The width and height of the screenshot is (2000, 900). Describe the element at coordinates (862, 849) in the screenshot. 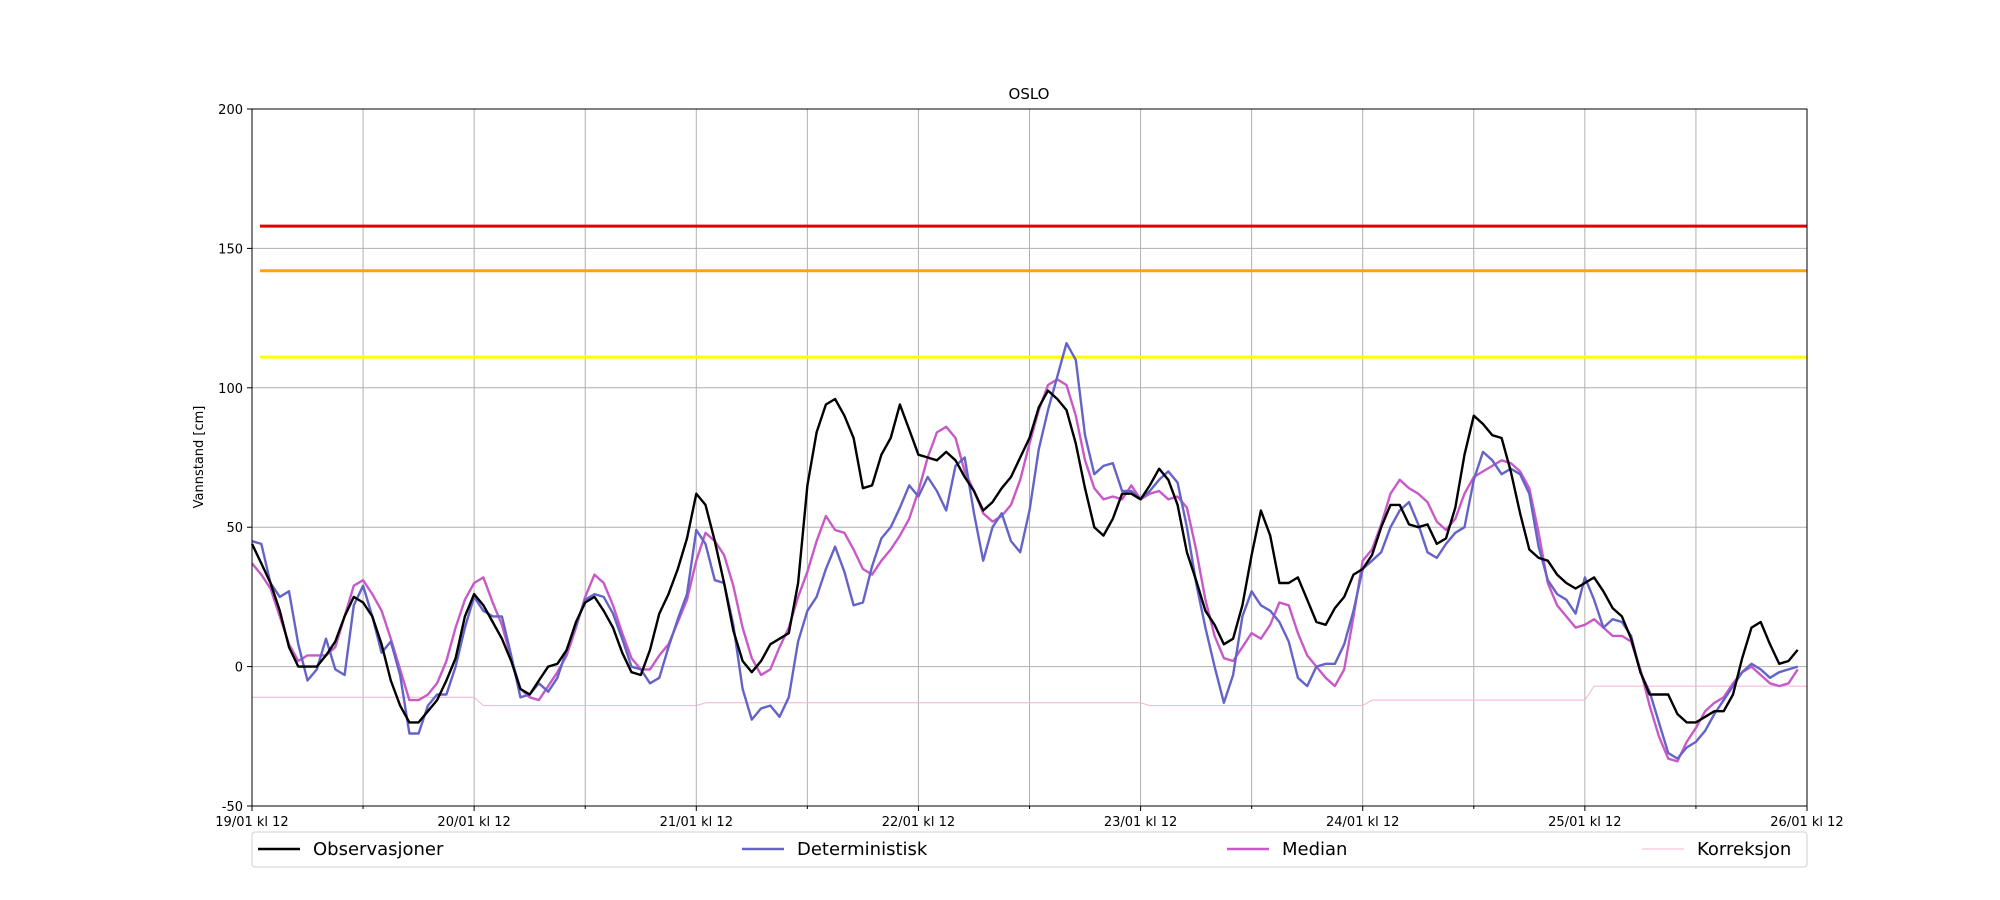

I see `legend-label: Deterministisk` at that location.